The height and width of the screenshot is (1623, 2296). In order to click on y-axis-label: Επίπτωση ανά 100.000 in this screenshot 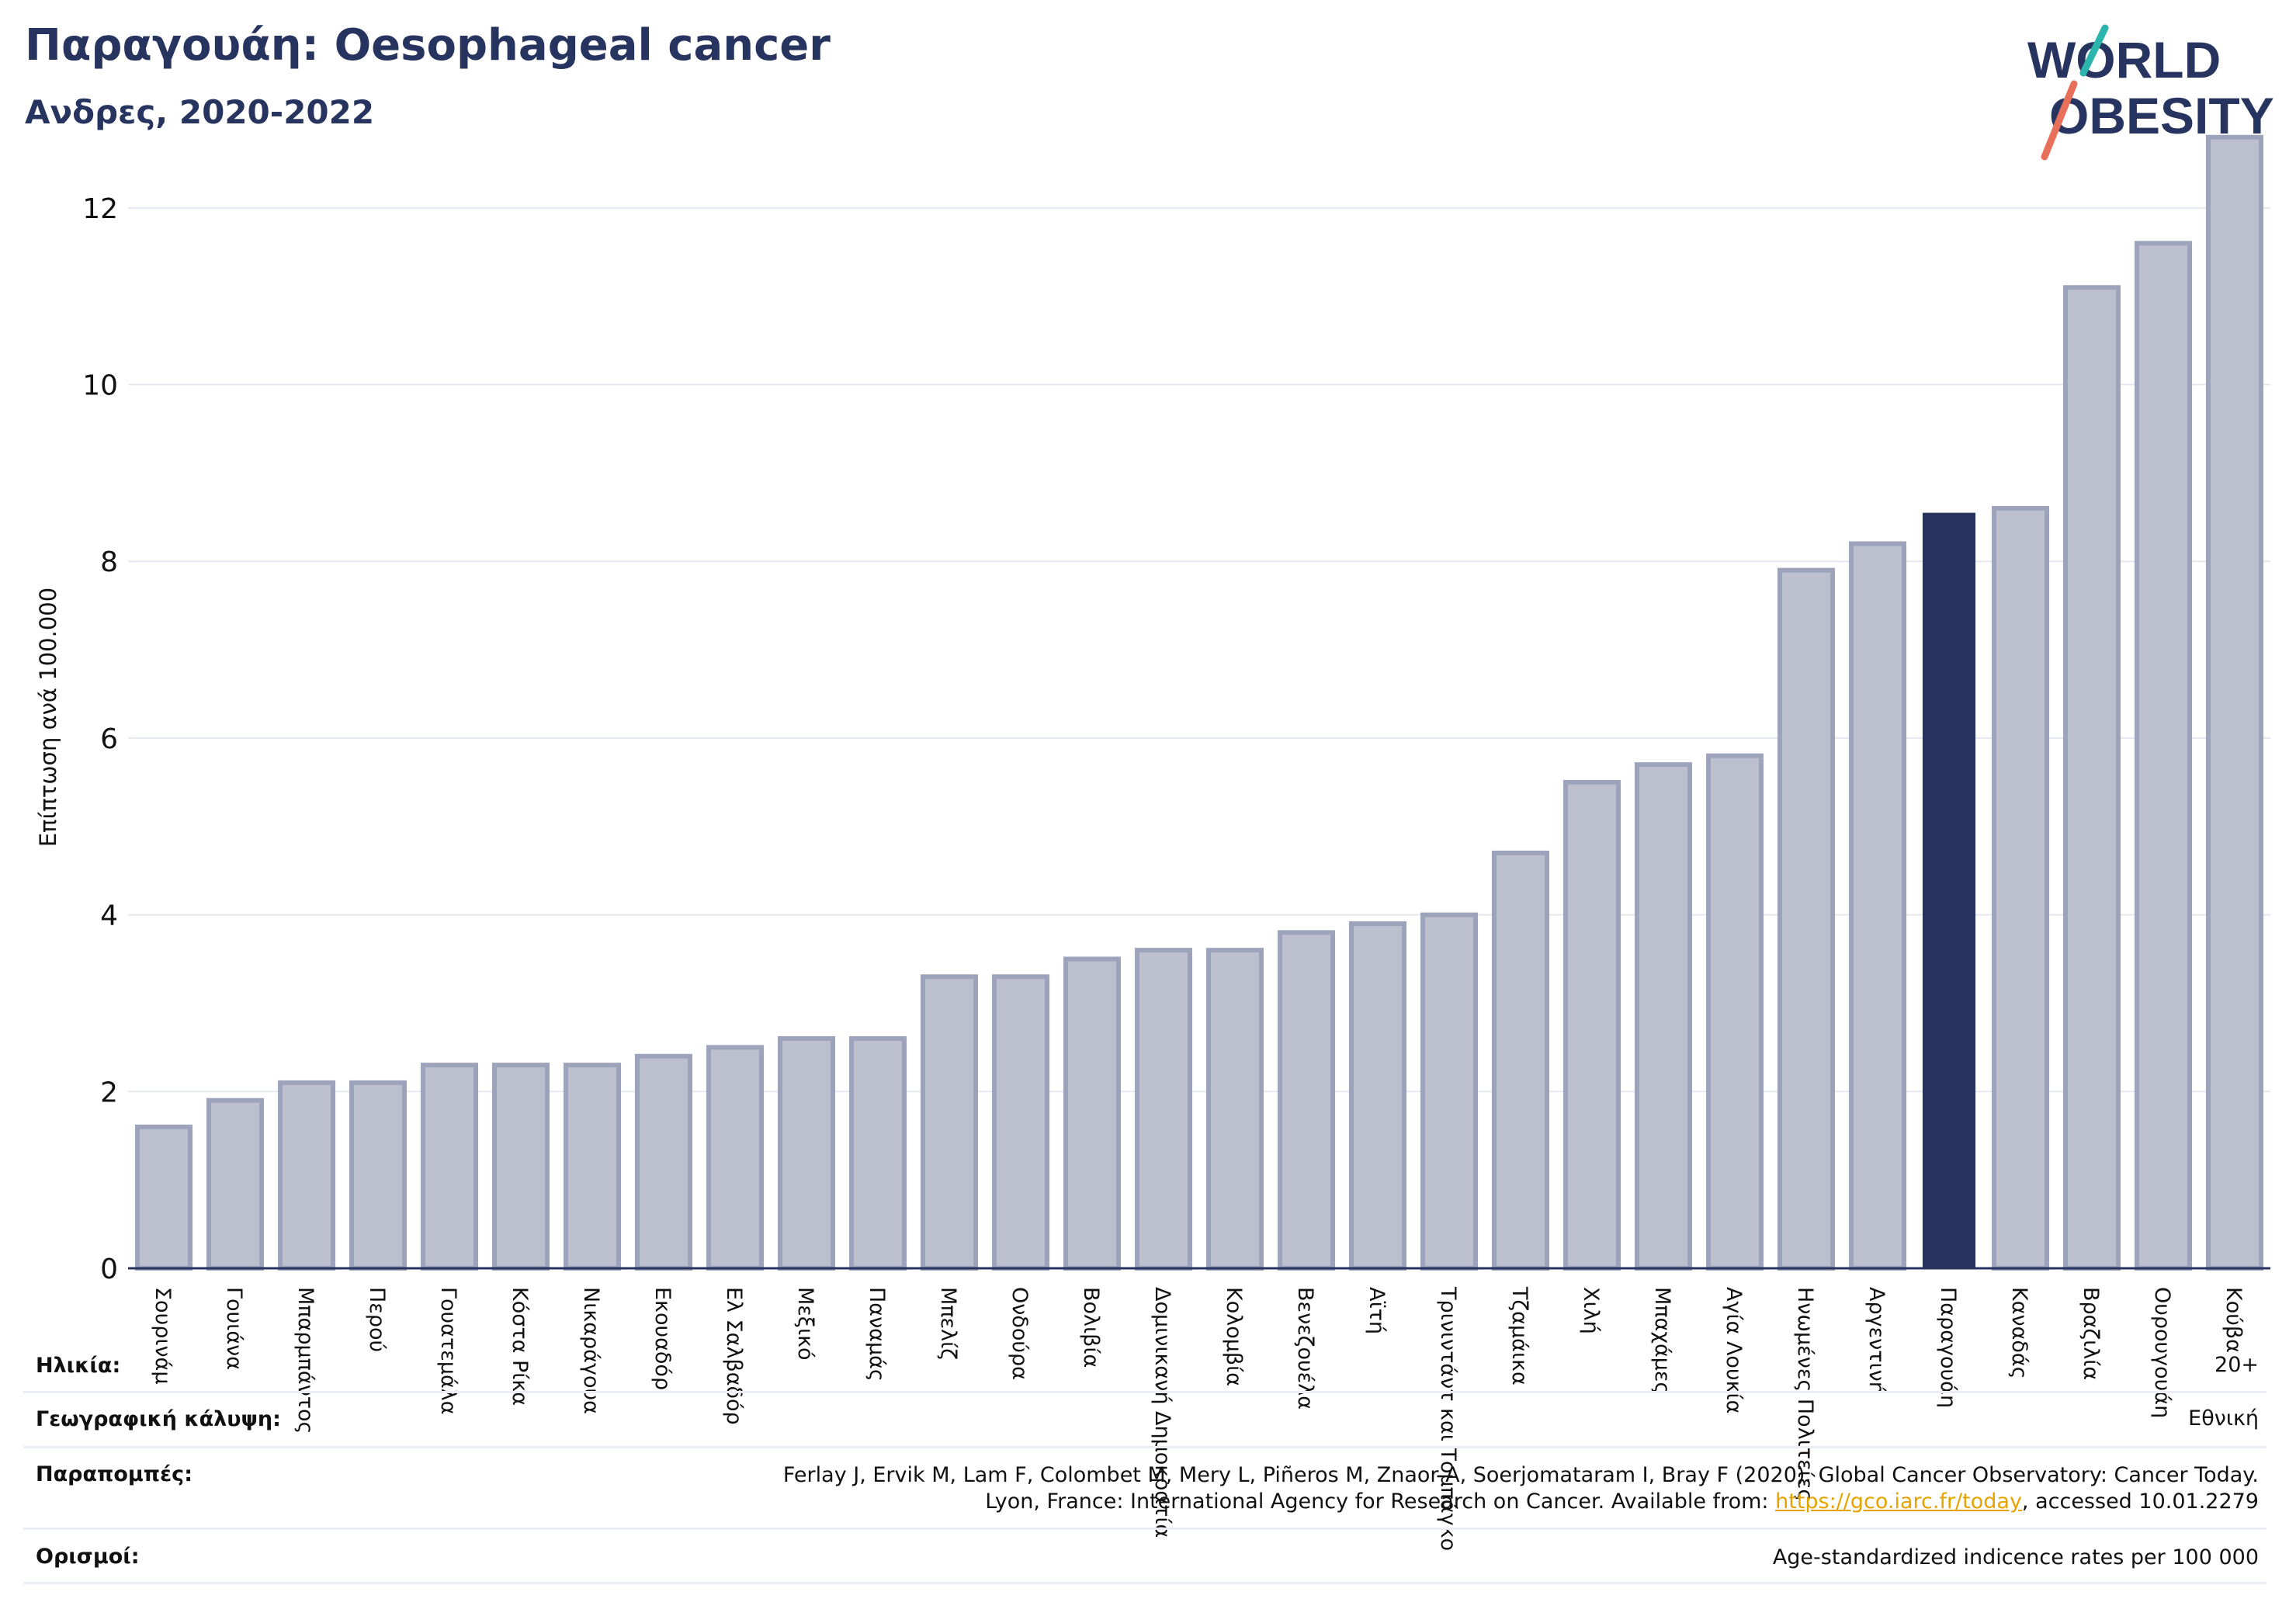, I will do `click(48, 717)`.